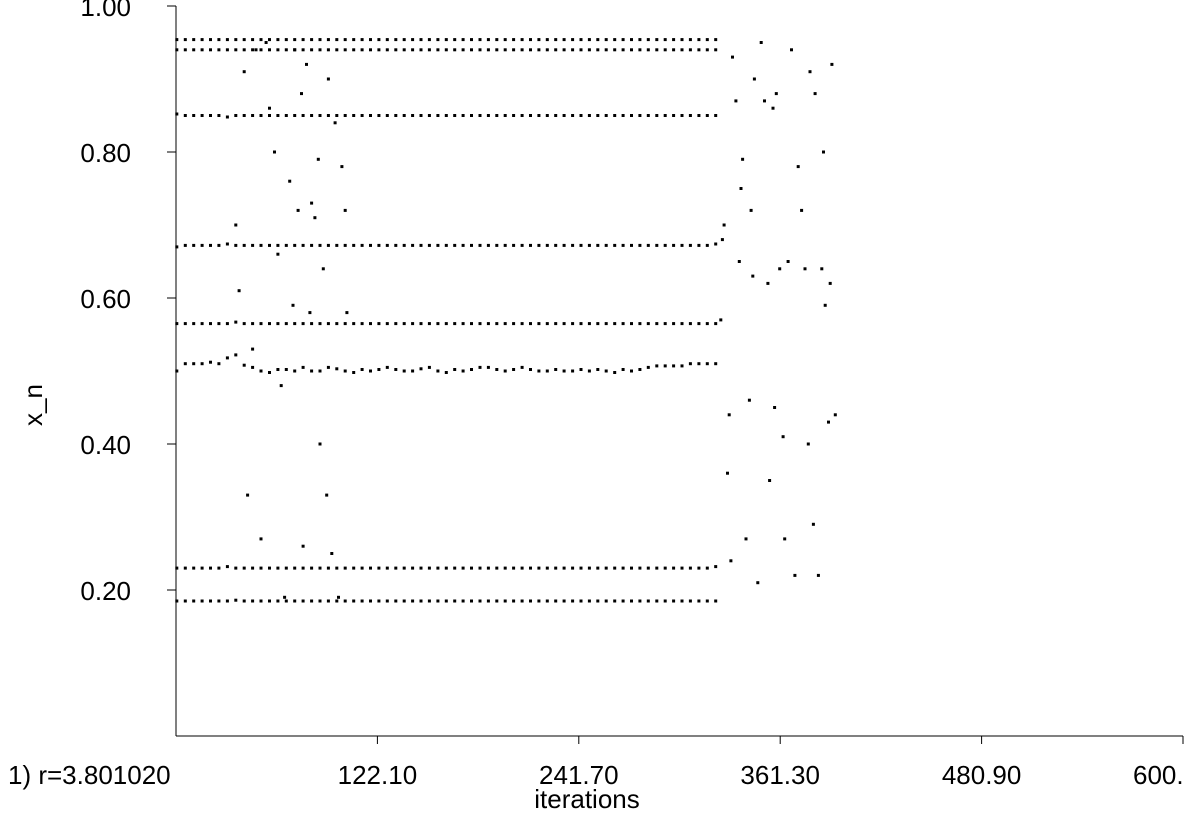 The height and width of the screenshot is (813, 1201). What do you see at coordinates (105, 11) in the screenshot?
I see `y-tick-label: 1.00` at bounding box center [105, 11].